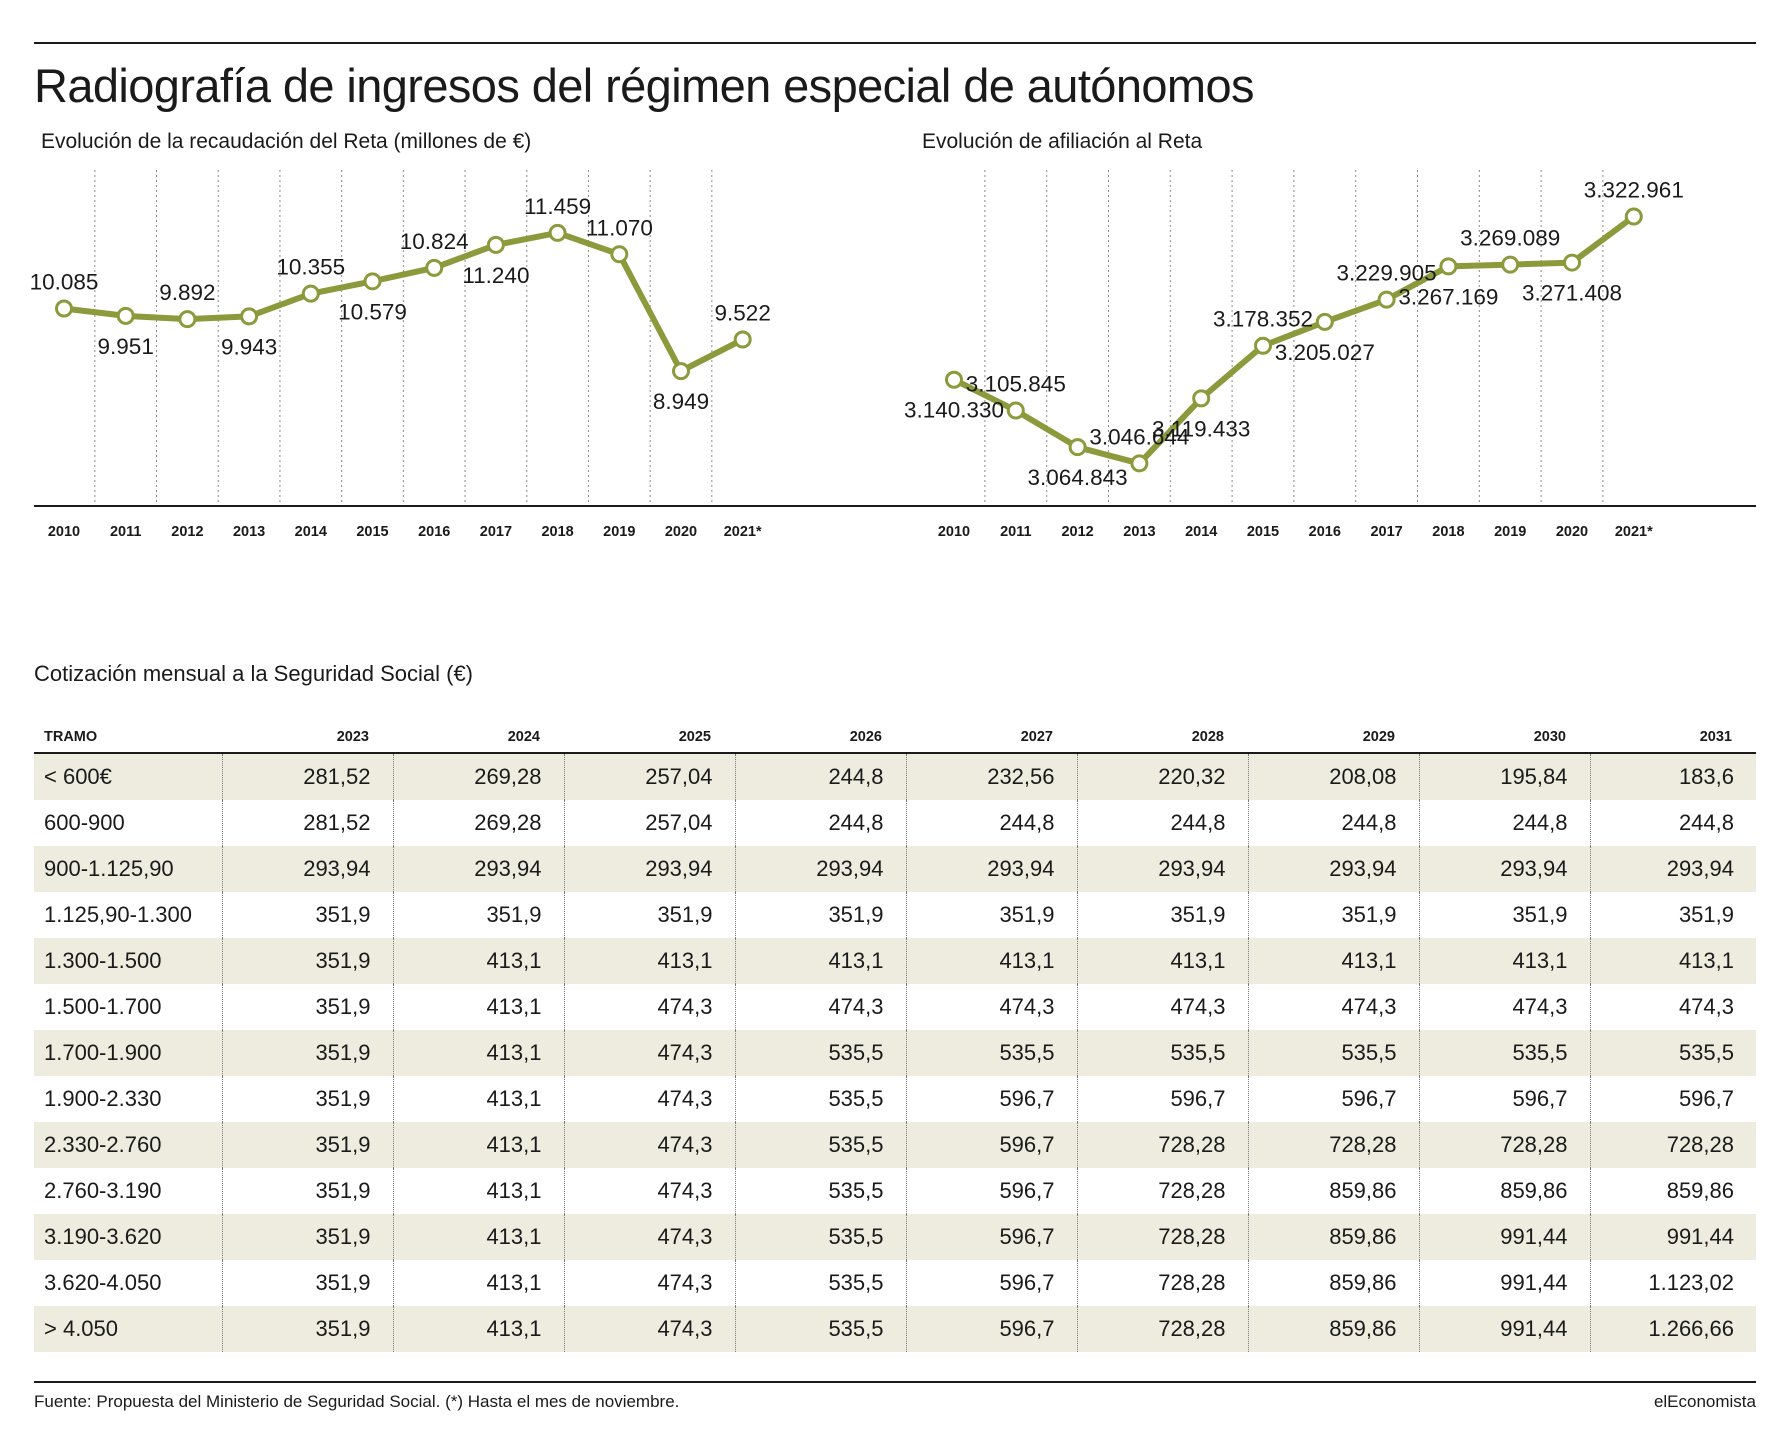 This screenshot has height=1440, width=1791. I want to click on data-label: 3.140.330, so click(954, 410).